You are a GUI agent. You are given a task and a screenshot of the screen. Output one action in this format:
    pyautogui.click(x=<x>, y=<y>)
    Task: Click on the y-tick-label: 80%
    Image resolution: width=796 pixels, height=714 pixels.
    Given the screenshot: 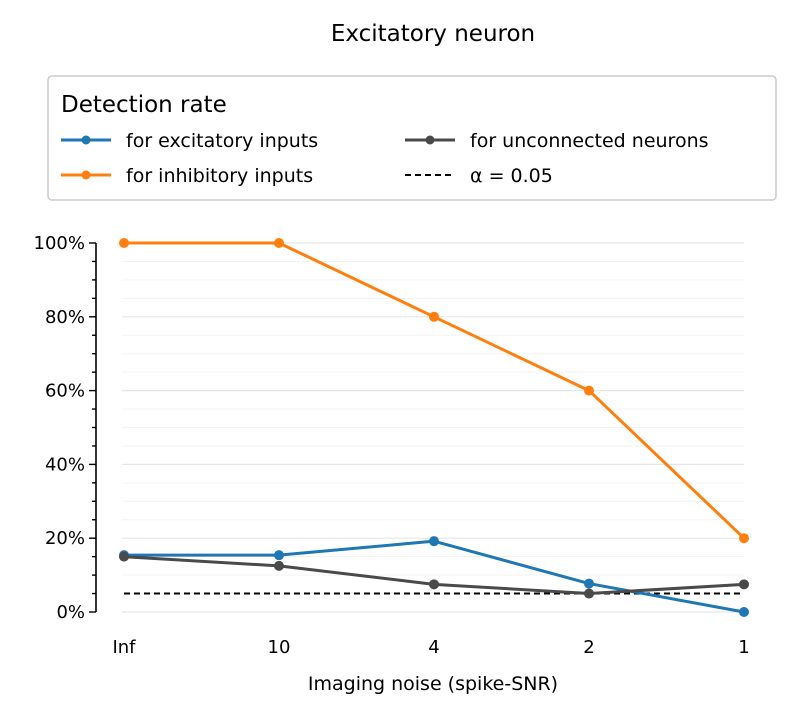 What is the action you would take?
    pyautogui.click(x=65, y=317)
    